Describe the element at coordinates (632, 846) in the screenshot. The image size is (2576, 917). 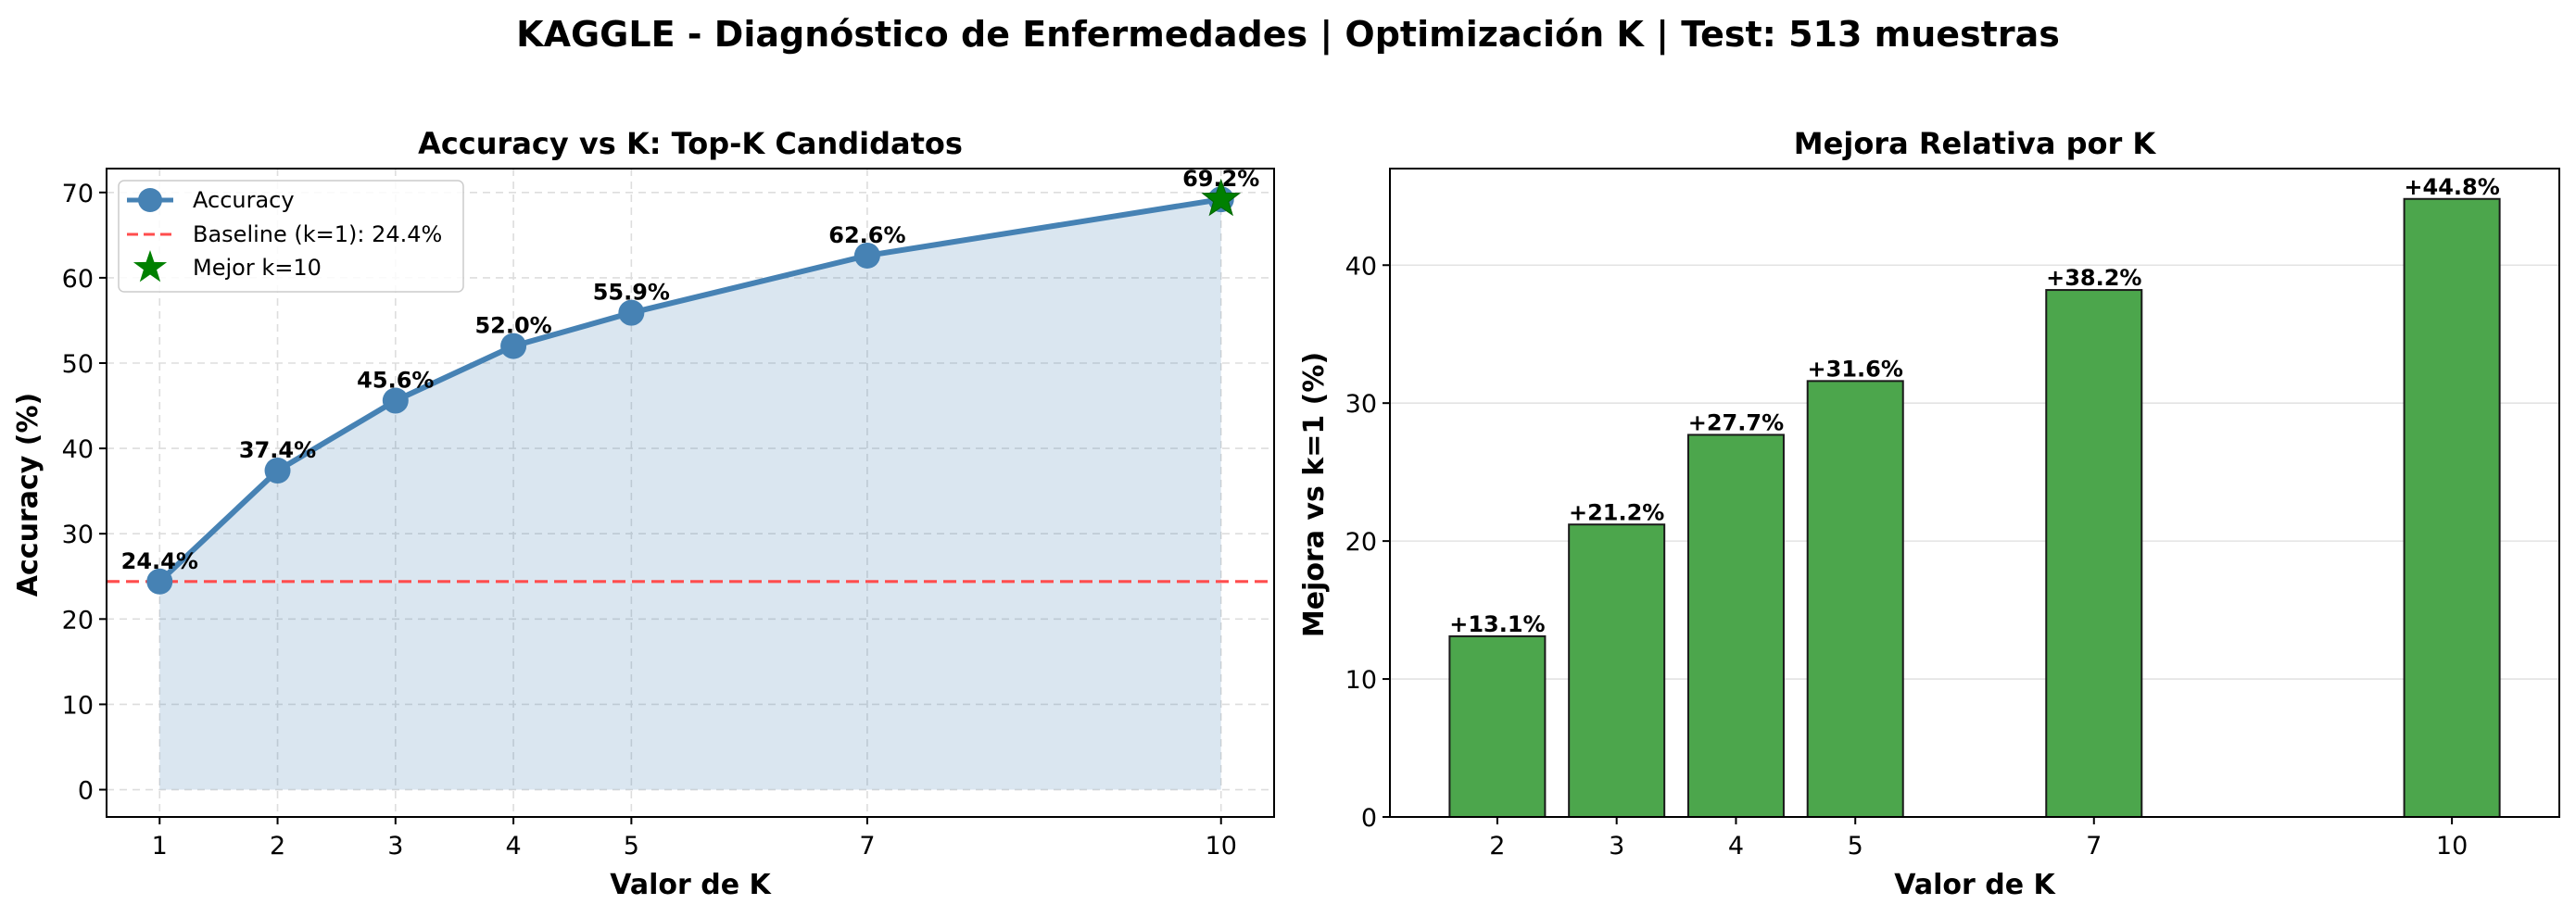
I see `chart1-xtick-label-4: 5` at that location.